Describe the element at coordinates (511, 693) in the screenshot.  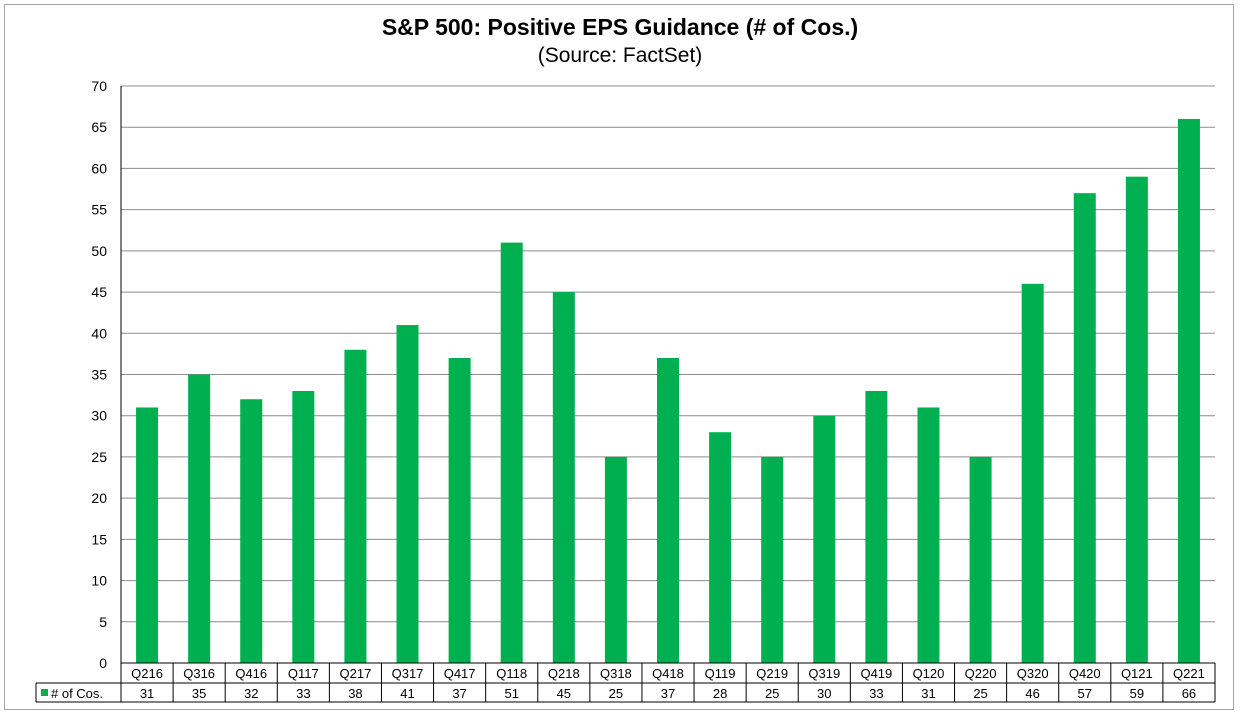
I see `data-label: 51` at that location.